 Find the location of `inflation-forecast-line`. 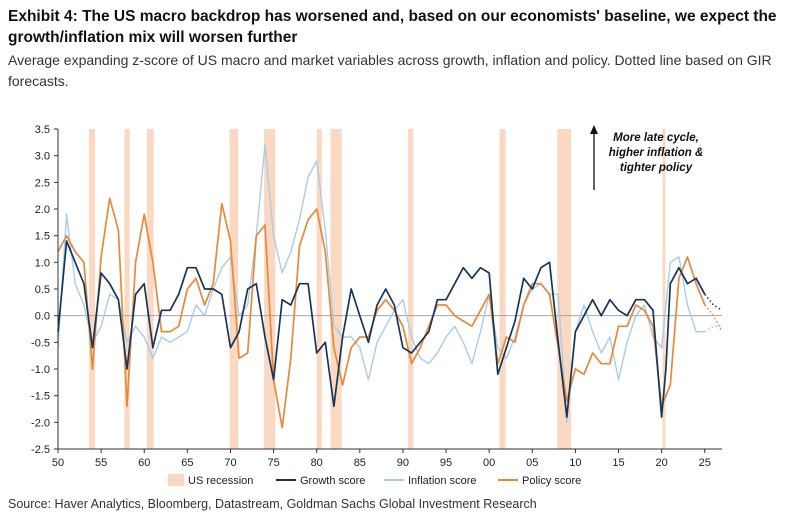

inflation-forecast-line is located at coordinates (713, 329).